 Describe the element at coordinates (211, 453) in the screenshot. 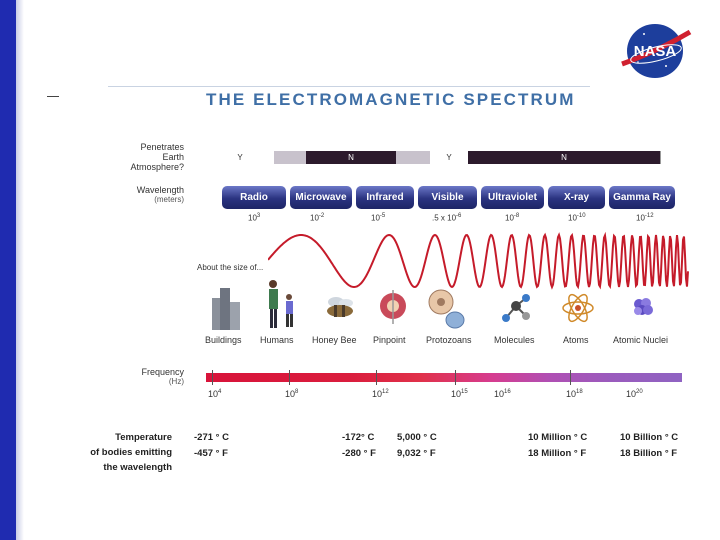

I see `temperature-fahrenheit: -457 ° F` at that location.